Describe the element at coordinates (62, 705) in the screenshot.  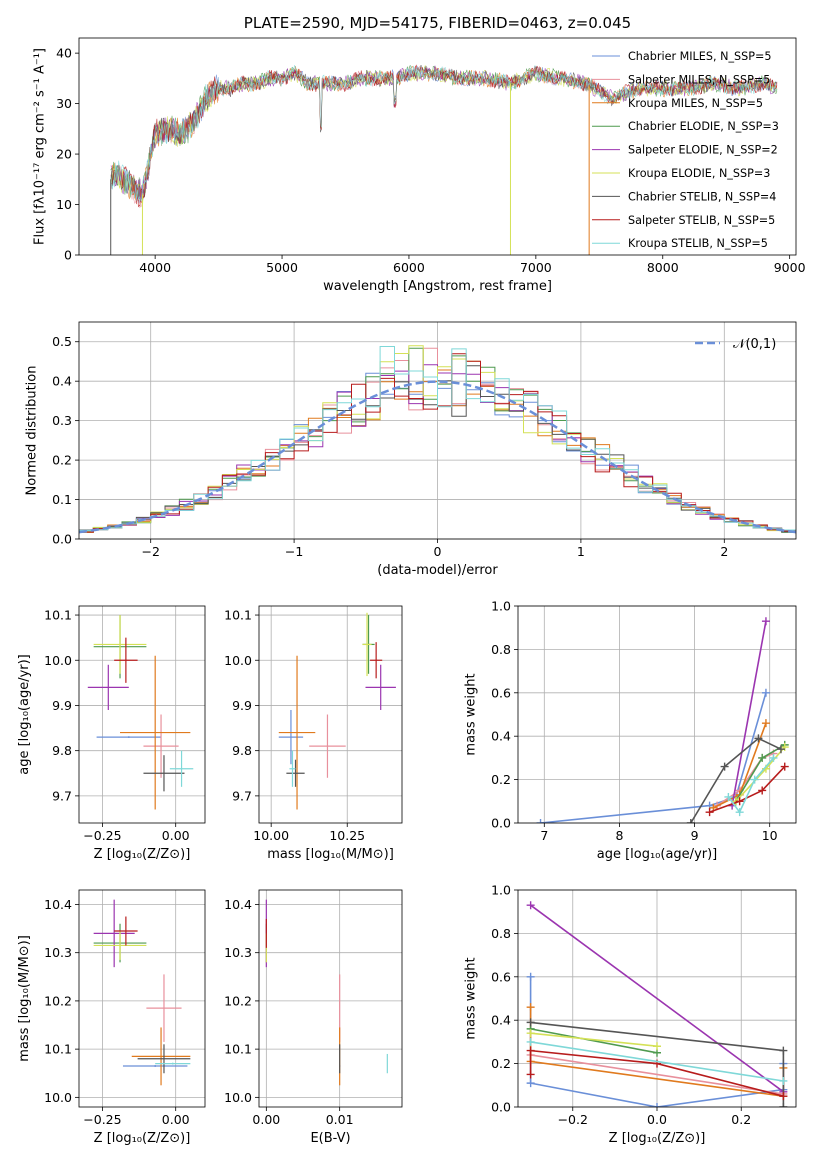
I see `y-tick-label: 9.9` at that location.